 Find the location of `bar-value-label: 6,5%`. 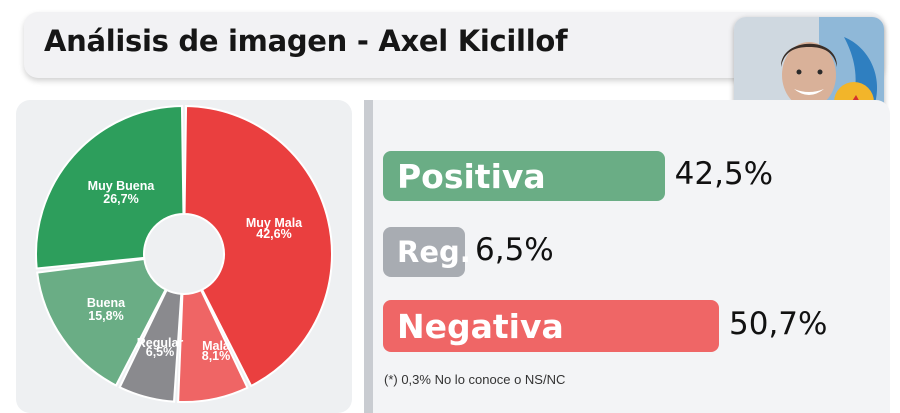

bar-value-label: 6,5% is located at coordinates (514, 250).